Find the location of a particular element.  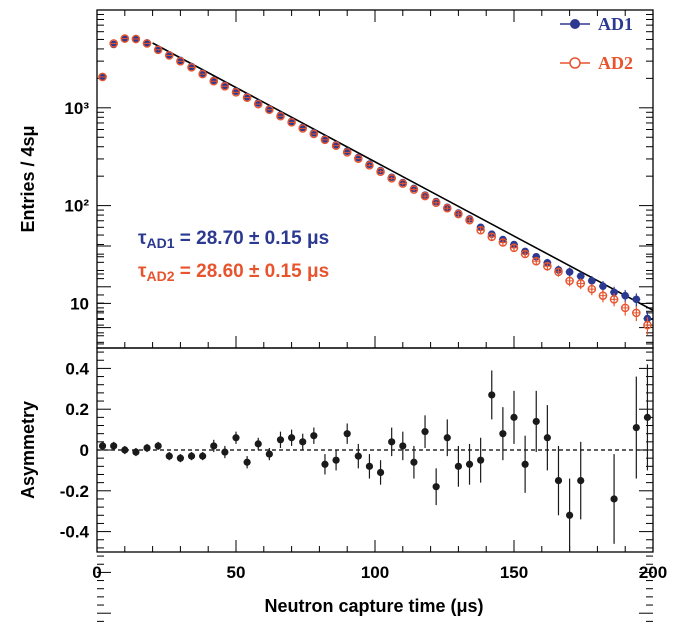

legend-ad1-marker is located at coordinates (575, 24).